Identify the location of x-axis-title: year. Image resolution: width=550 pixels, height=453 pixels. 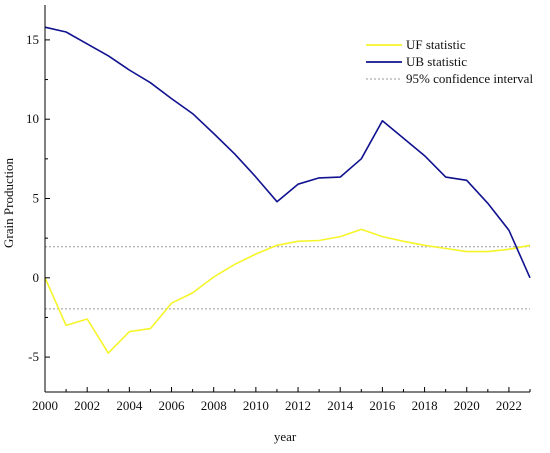
(285, 436).